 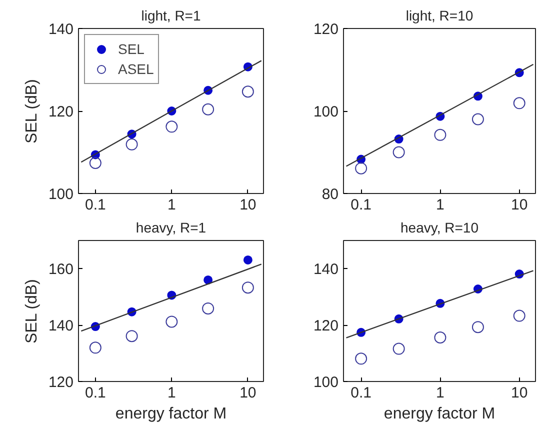 I want to click on y-tick-label: 80, so click(x=330, y=194).